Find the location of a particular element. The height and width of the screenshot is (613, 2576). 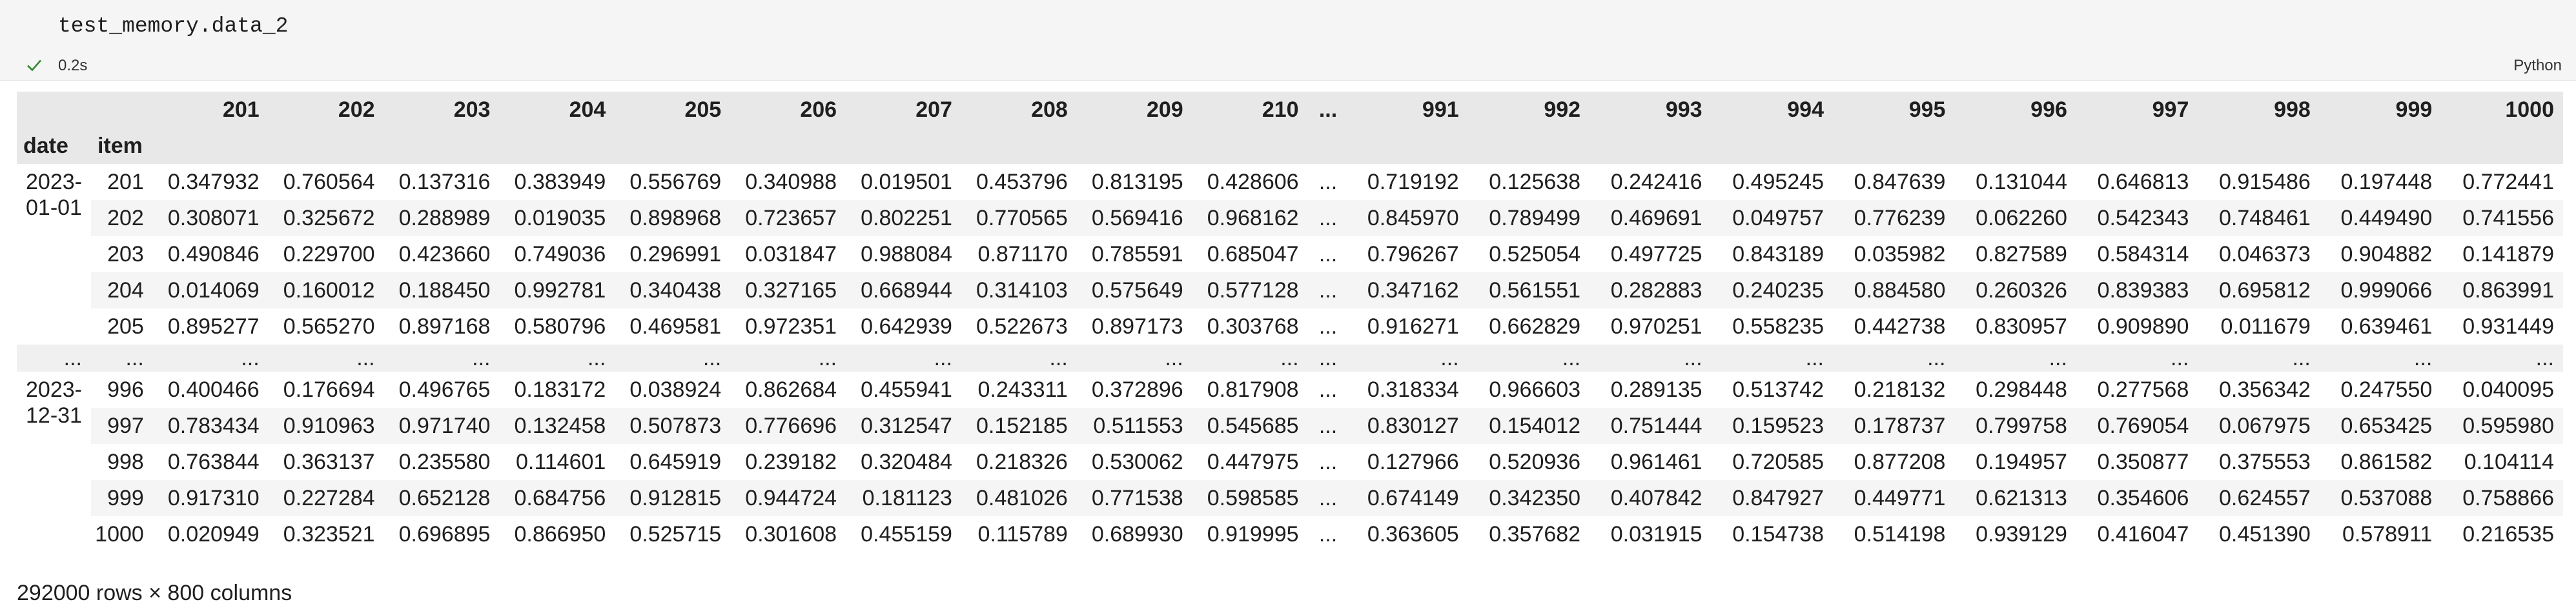

table-cell: 0.525054 is located at coordinates (1535, 253).